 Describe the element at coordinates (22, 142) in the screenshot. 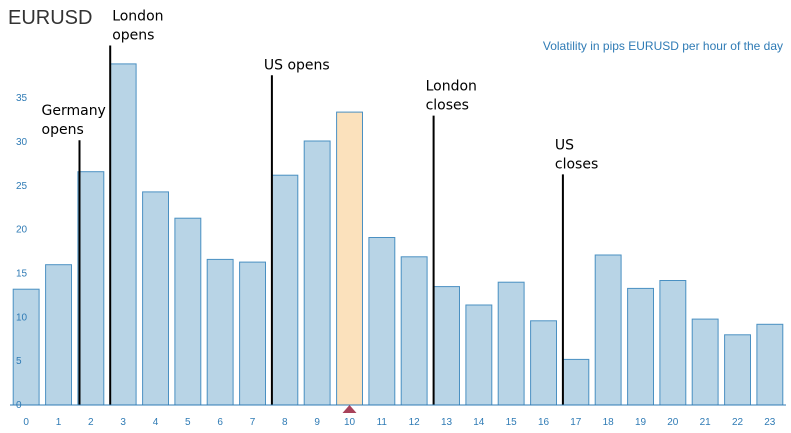

I see `y-tick-label: 30` at that location.